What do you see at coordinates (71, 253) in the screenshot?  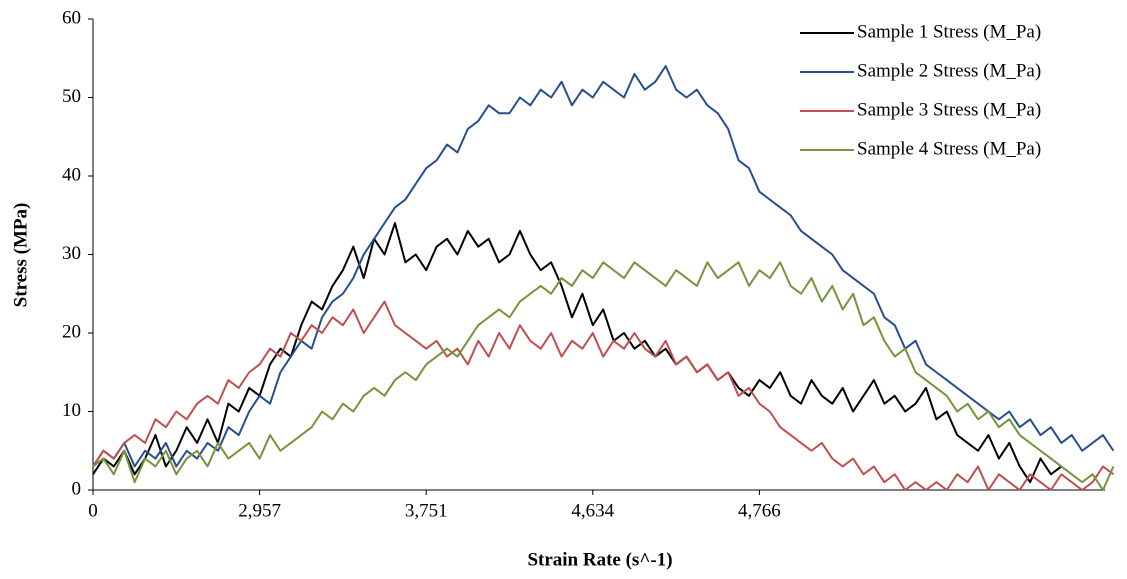 I see `y-tick-label: 30` at bounding box center [71, 253].